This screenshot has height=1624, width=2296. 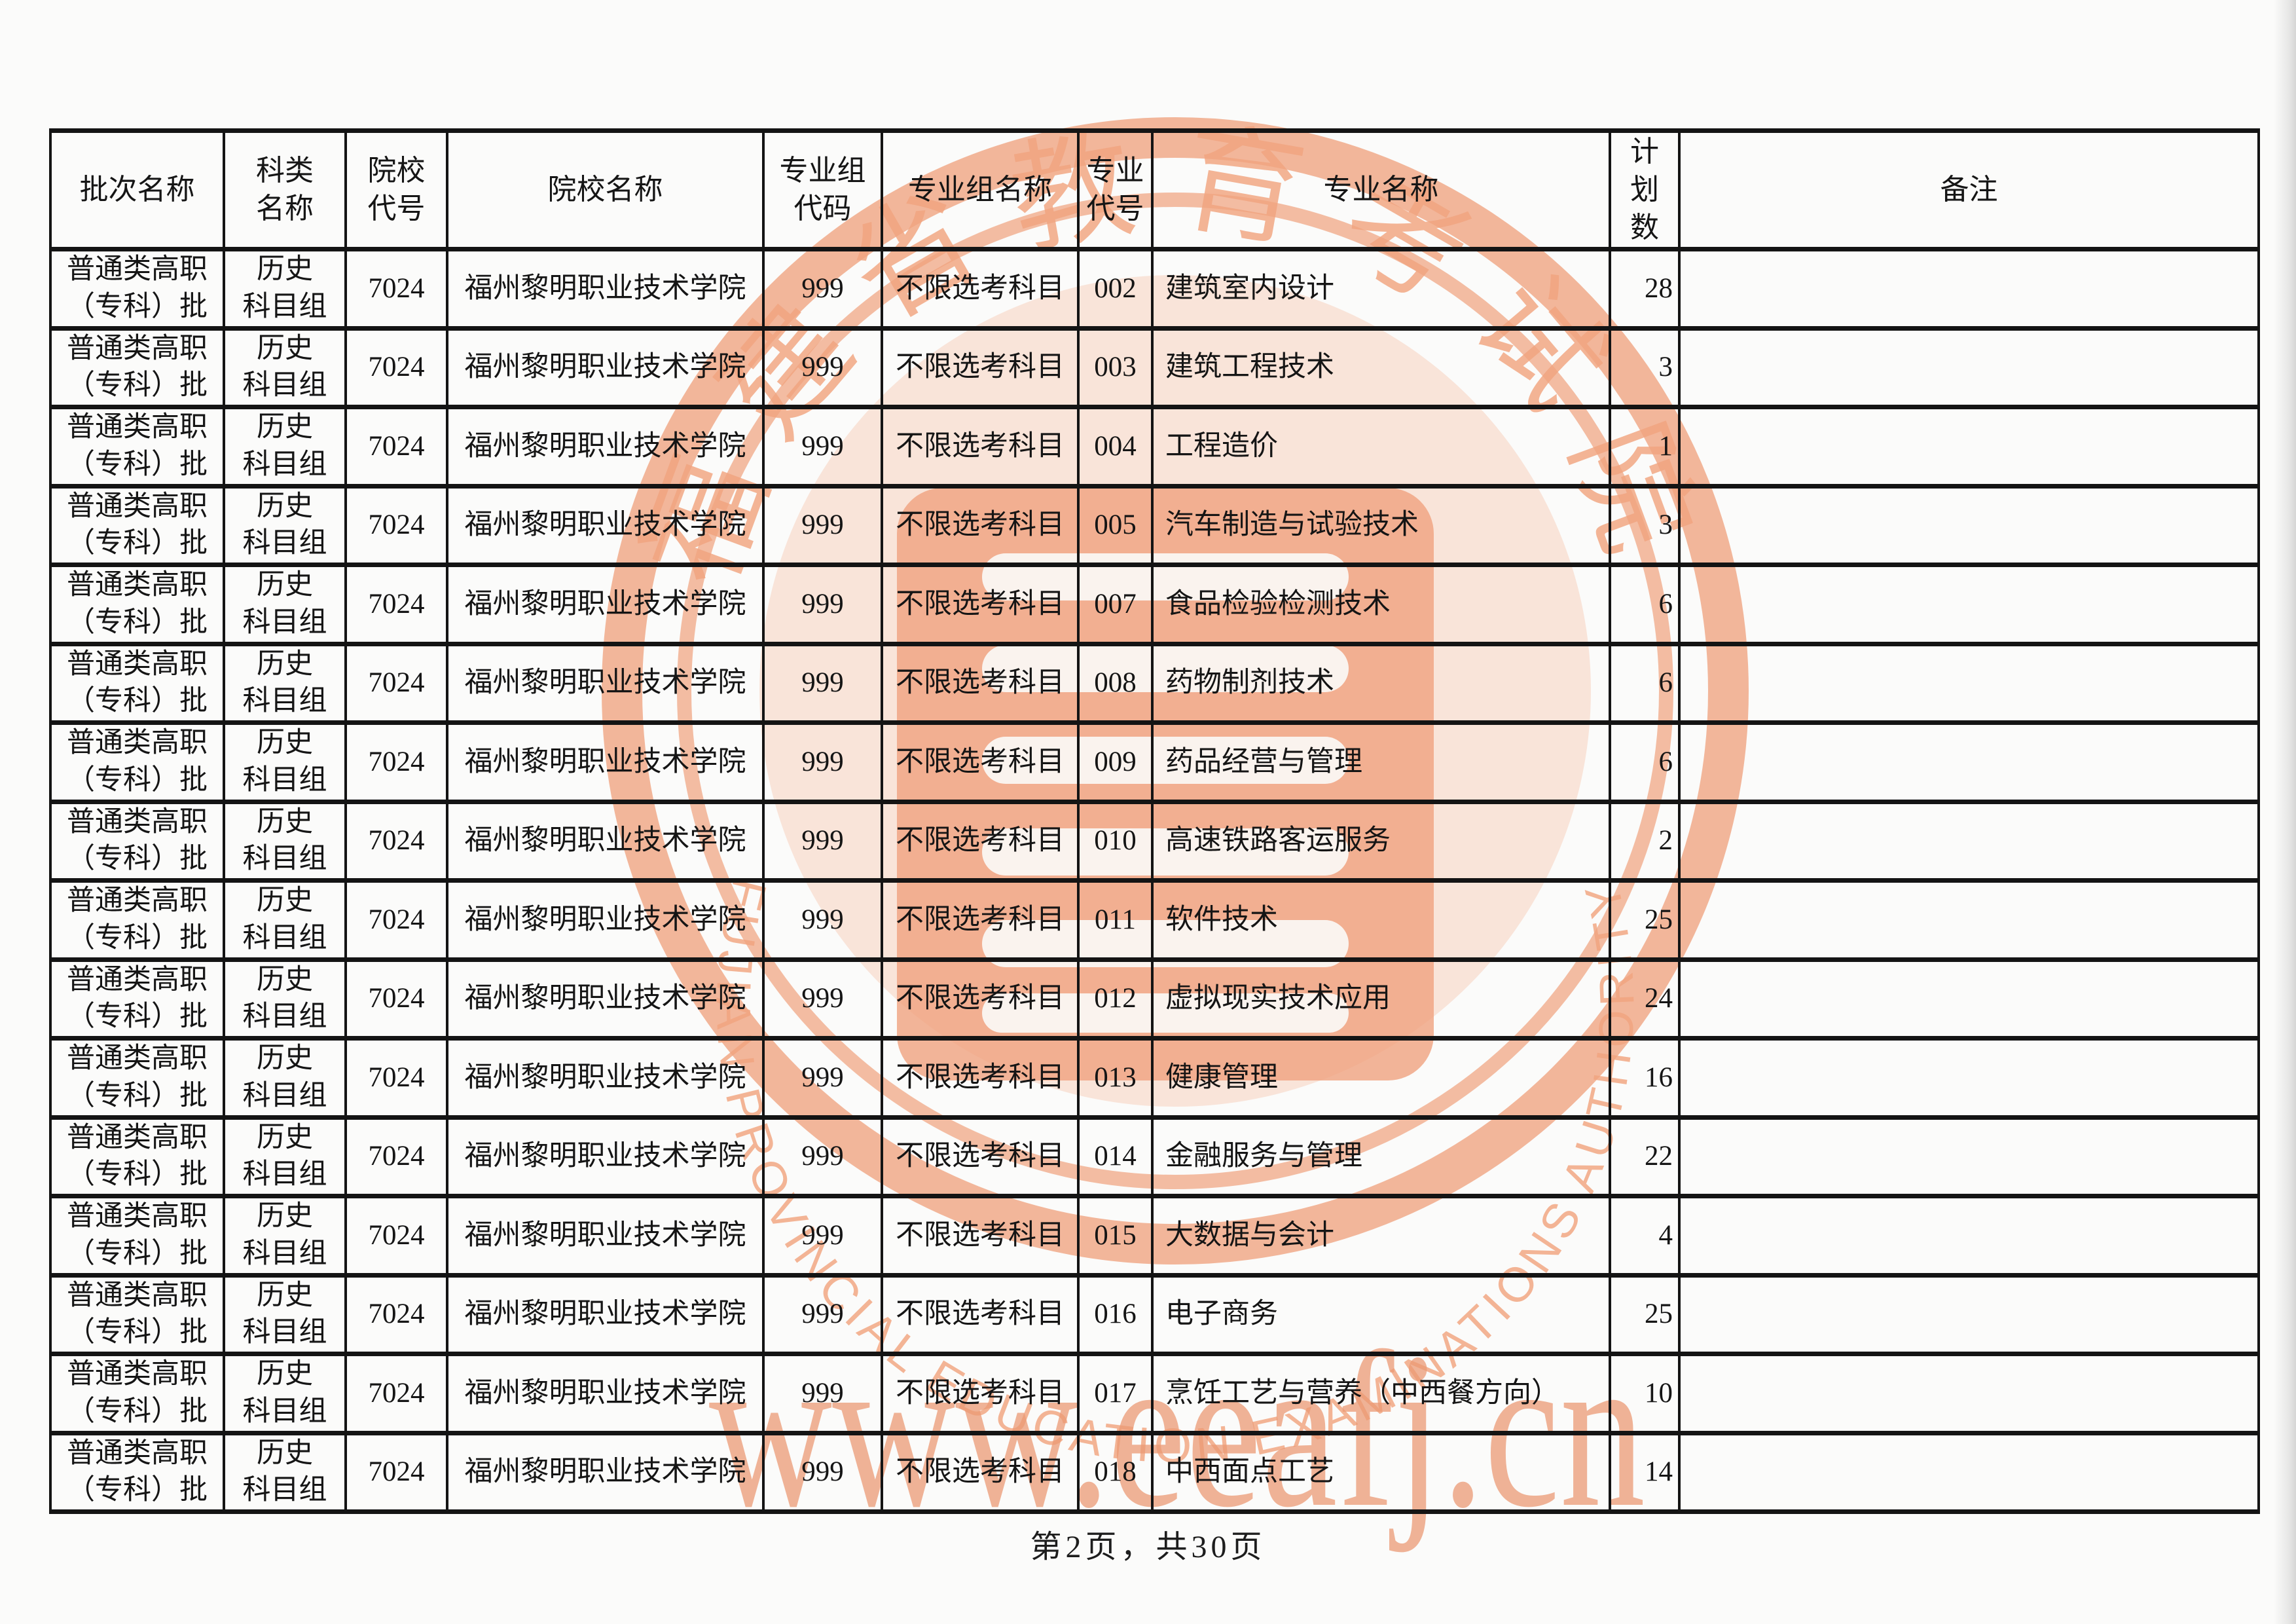 I want to click on cell-major-code: 007, so click(x=1115, y=604).